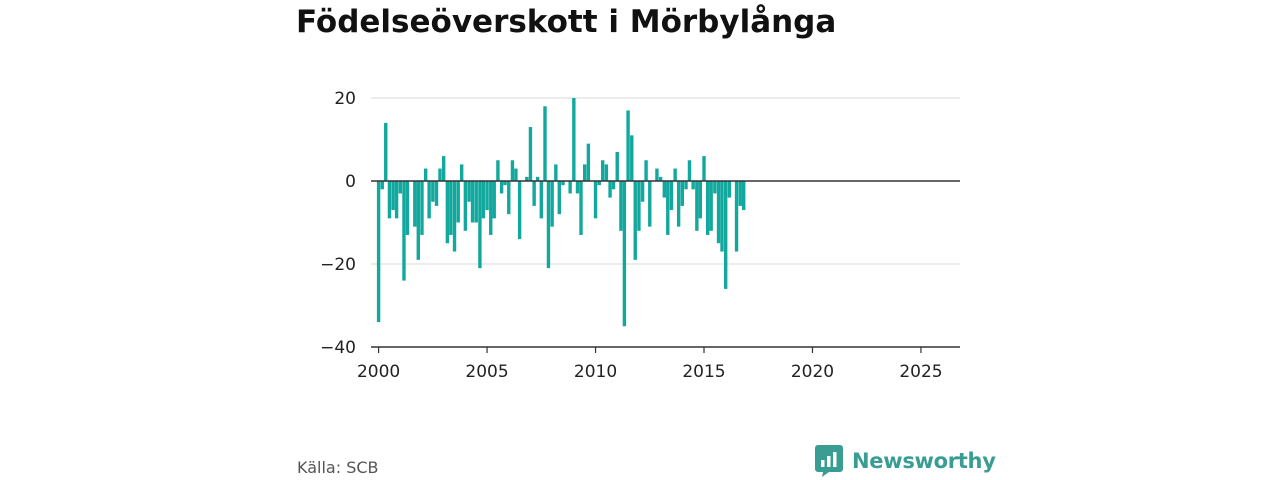 Image resolution: width=1280 pixels, height=480 pixels. Describe the element at coordinates (345, 99) in the screenshot. I see `y-tick-label: 20` at that location.